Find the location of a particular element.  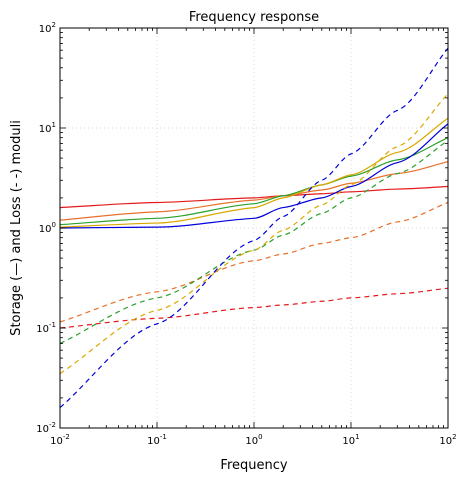

x-tick-label: 10⁰ is located at coordinates (253, 440).